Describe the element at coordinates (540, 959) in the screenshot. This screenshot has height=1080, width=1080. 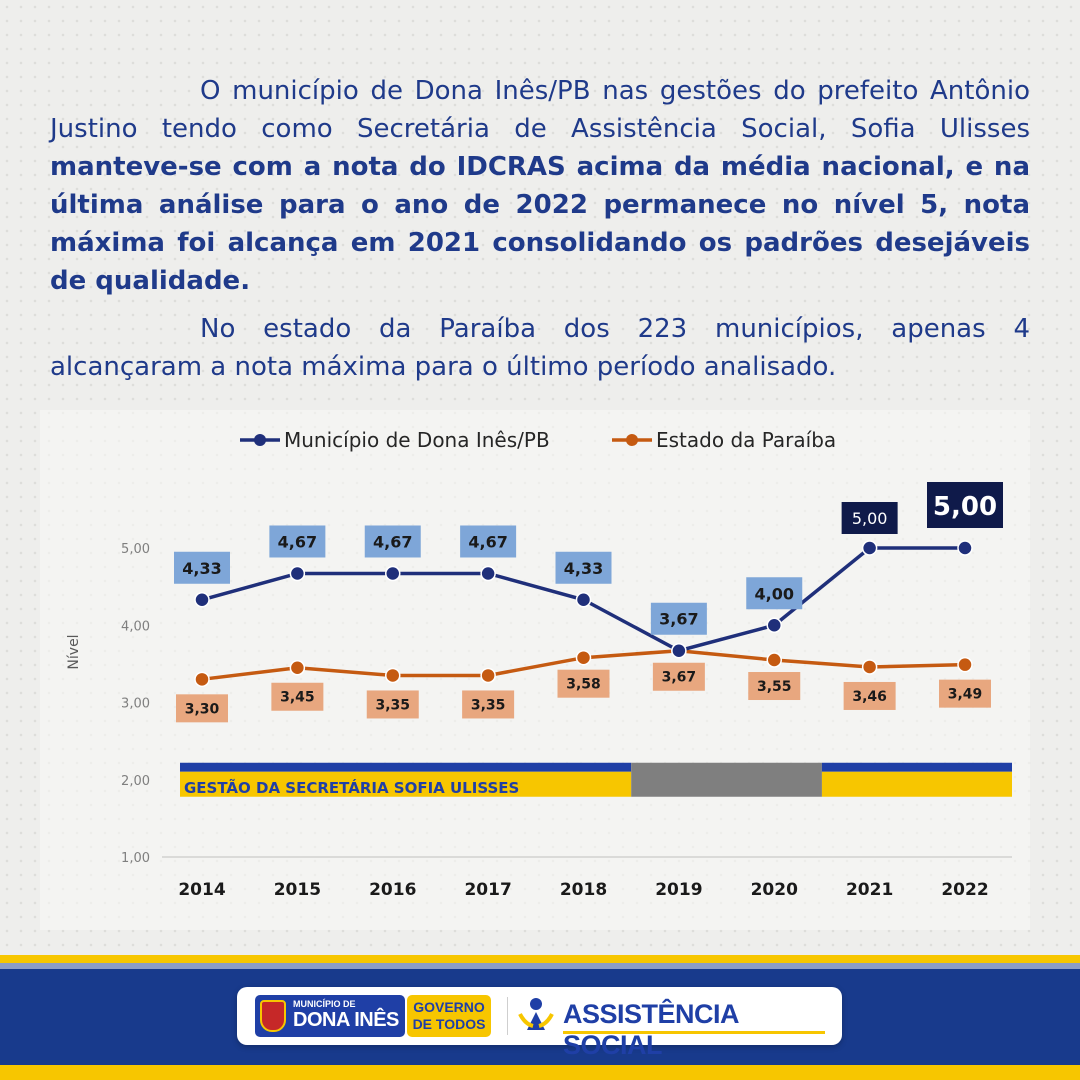
I see `footer-stripe` at that location.